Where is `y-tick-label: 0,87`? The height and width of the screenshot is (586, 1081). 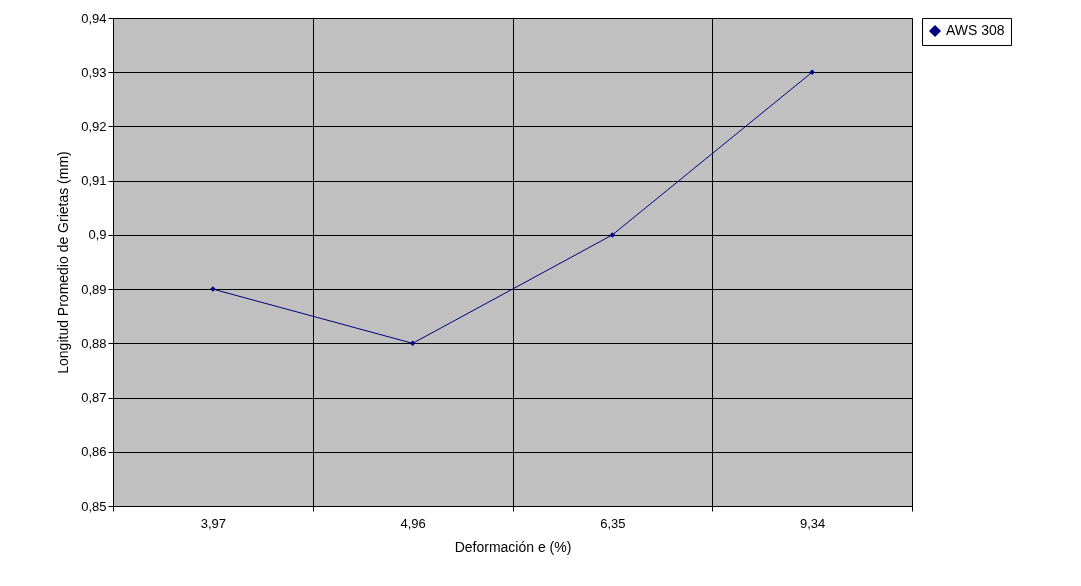
y-tick-label: 0,87 is located at coordinates (94, 398).